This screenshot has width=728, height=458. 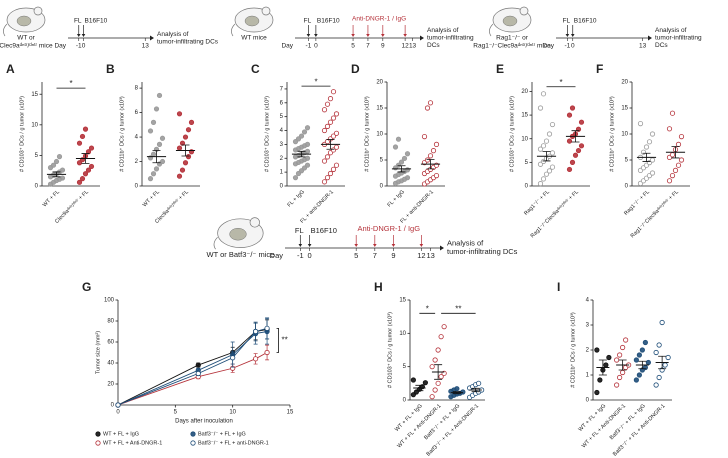 I want to click on y-tick-label: 1, so click(x=282, y=173).